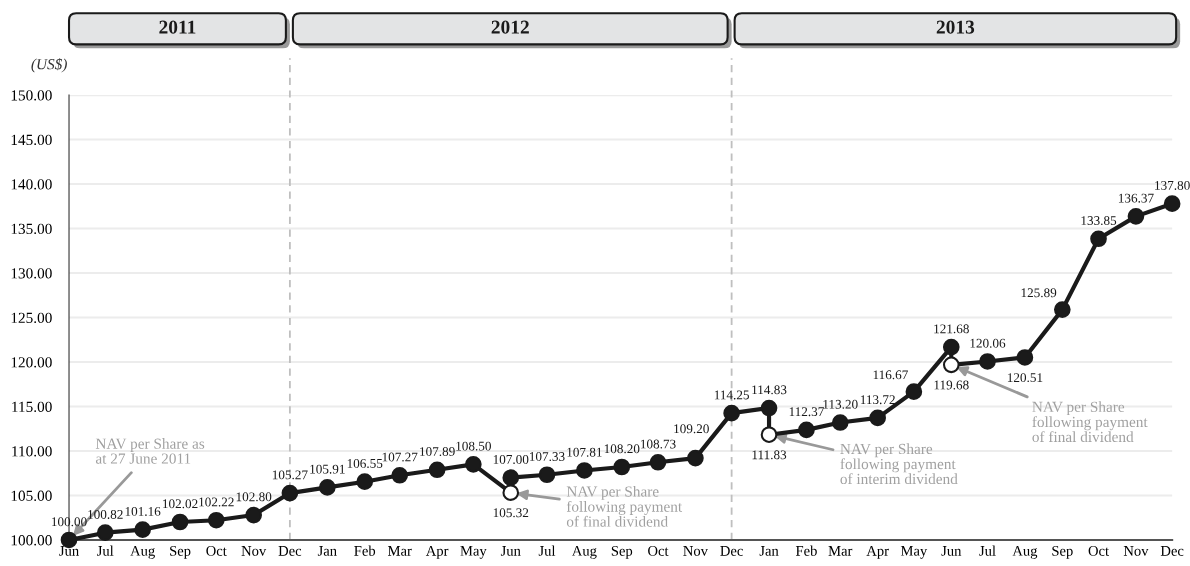 Image resolution: width=1190 pixels, height=566 pixels. What do you see at coordinates (840, 404) in the screenshot?
I see `data-label: 113.20` at bounding box center [840, 404].